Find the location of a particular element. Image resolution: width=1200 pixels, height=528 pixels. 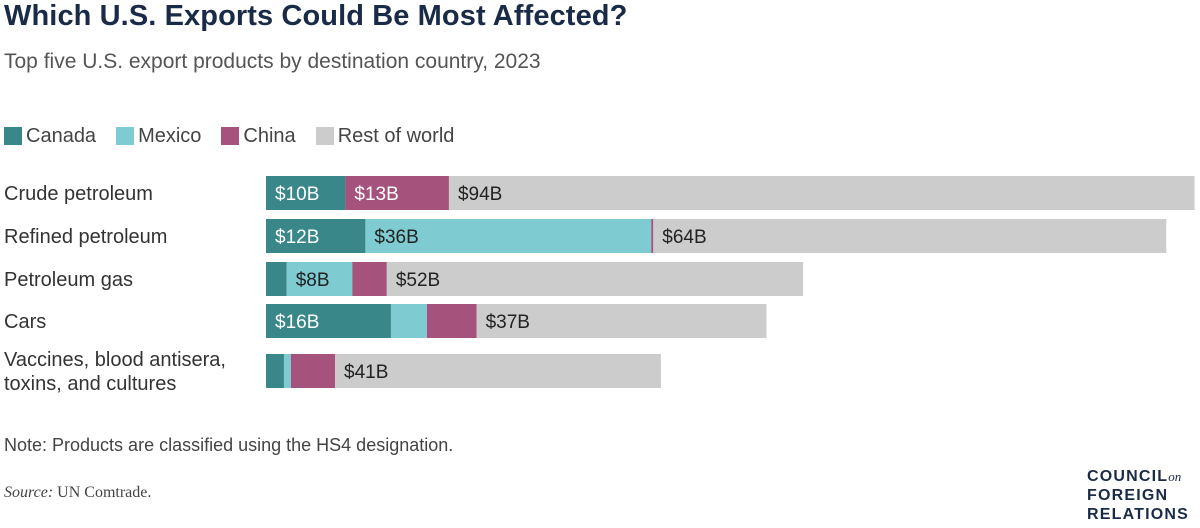

category-label-cars: Cars is located at coordinates (25, 322).